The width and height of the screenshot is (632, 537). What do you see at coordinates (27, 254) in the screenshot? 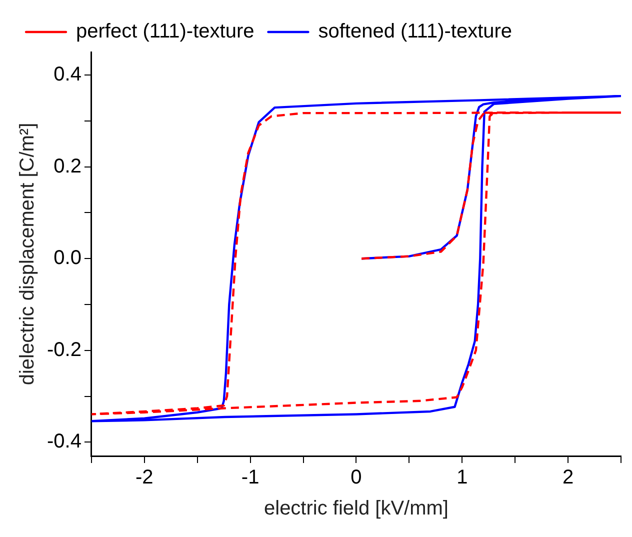
I see `y-axis-title: dielectric displacement [C/m²]` at bounding box center [27, 254].